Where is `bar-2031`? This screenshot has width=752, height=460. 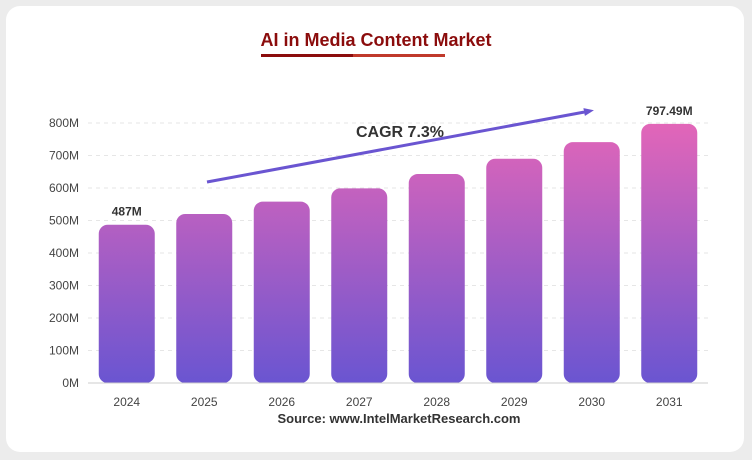 bar-2031 is located at coordinates (669, 253).